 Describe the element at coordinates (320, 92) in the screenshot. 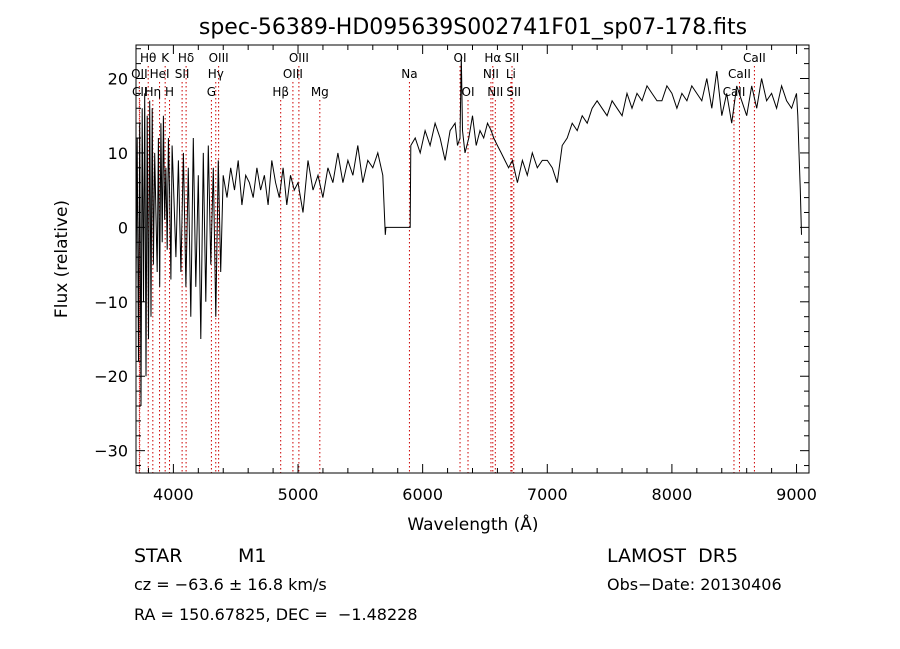

I see `marker-label: Mg` at that location.